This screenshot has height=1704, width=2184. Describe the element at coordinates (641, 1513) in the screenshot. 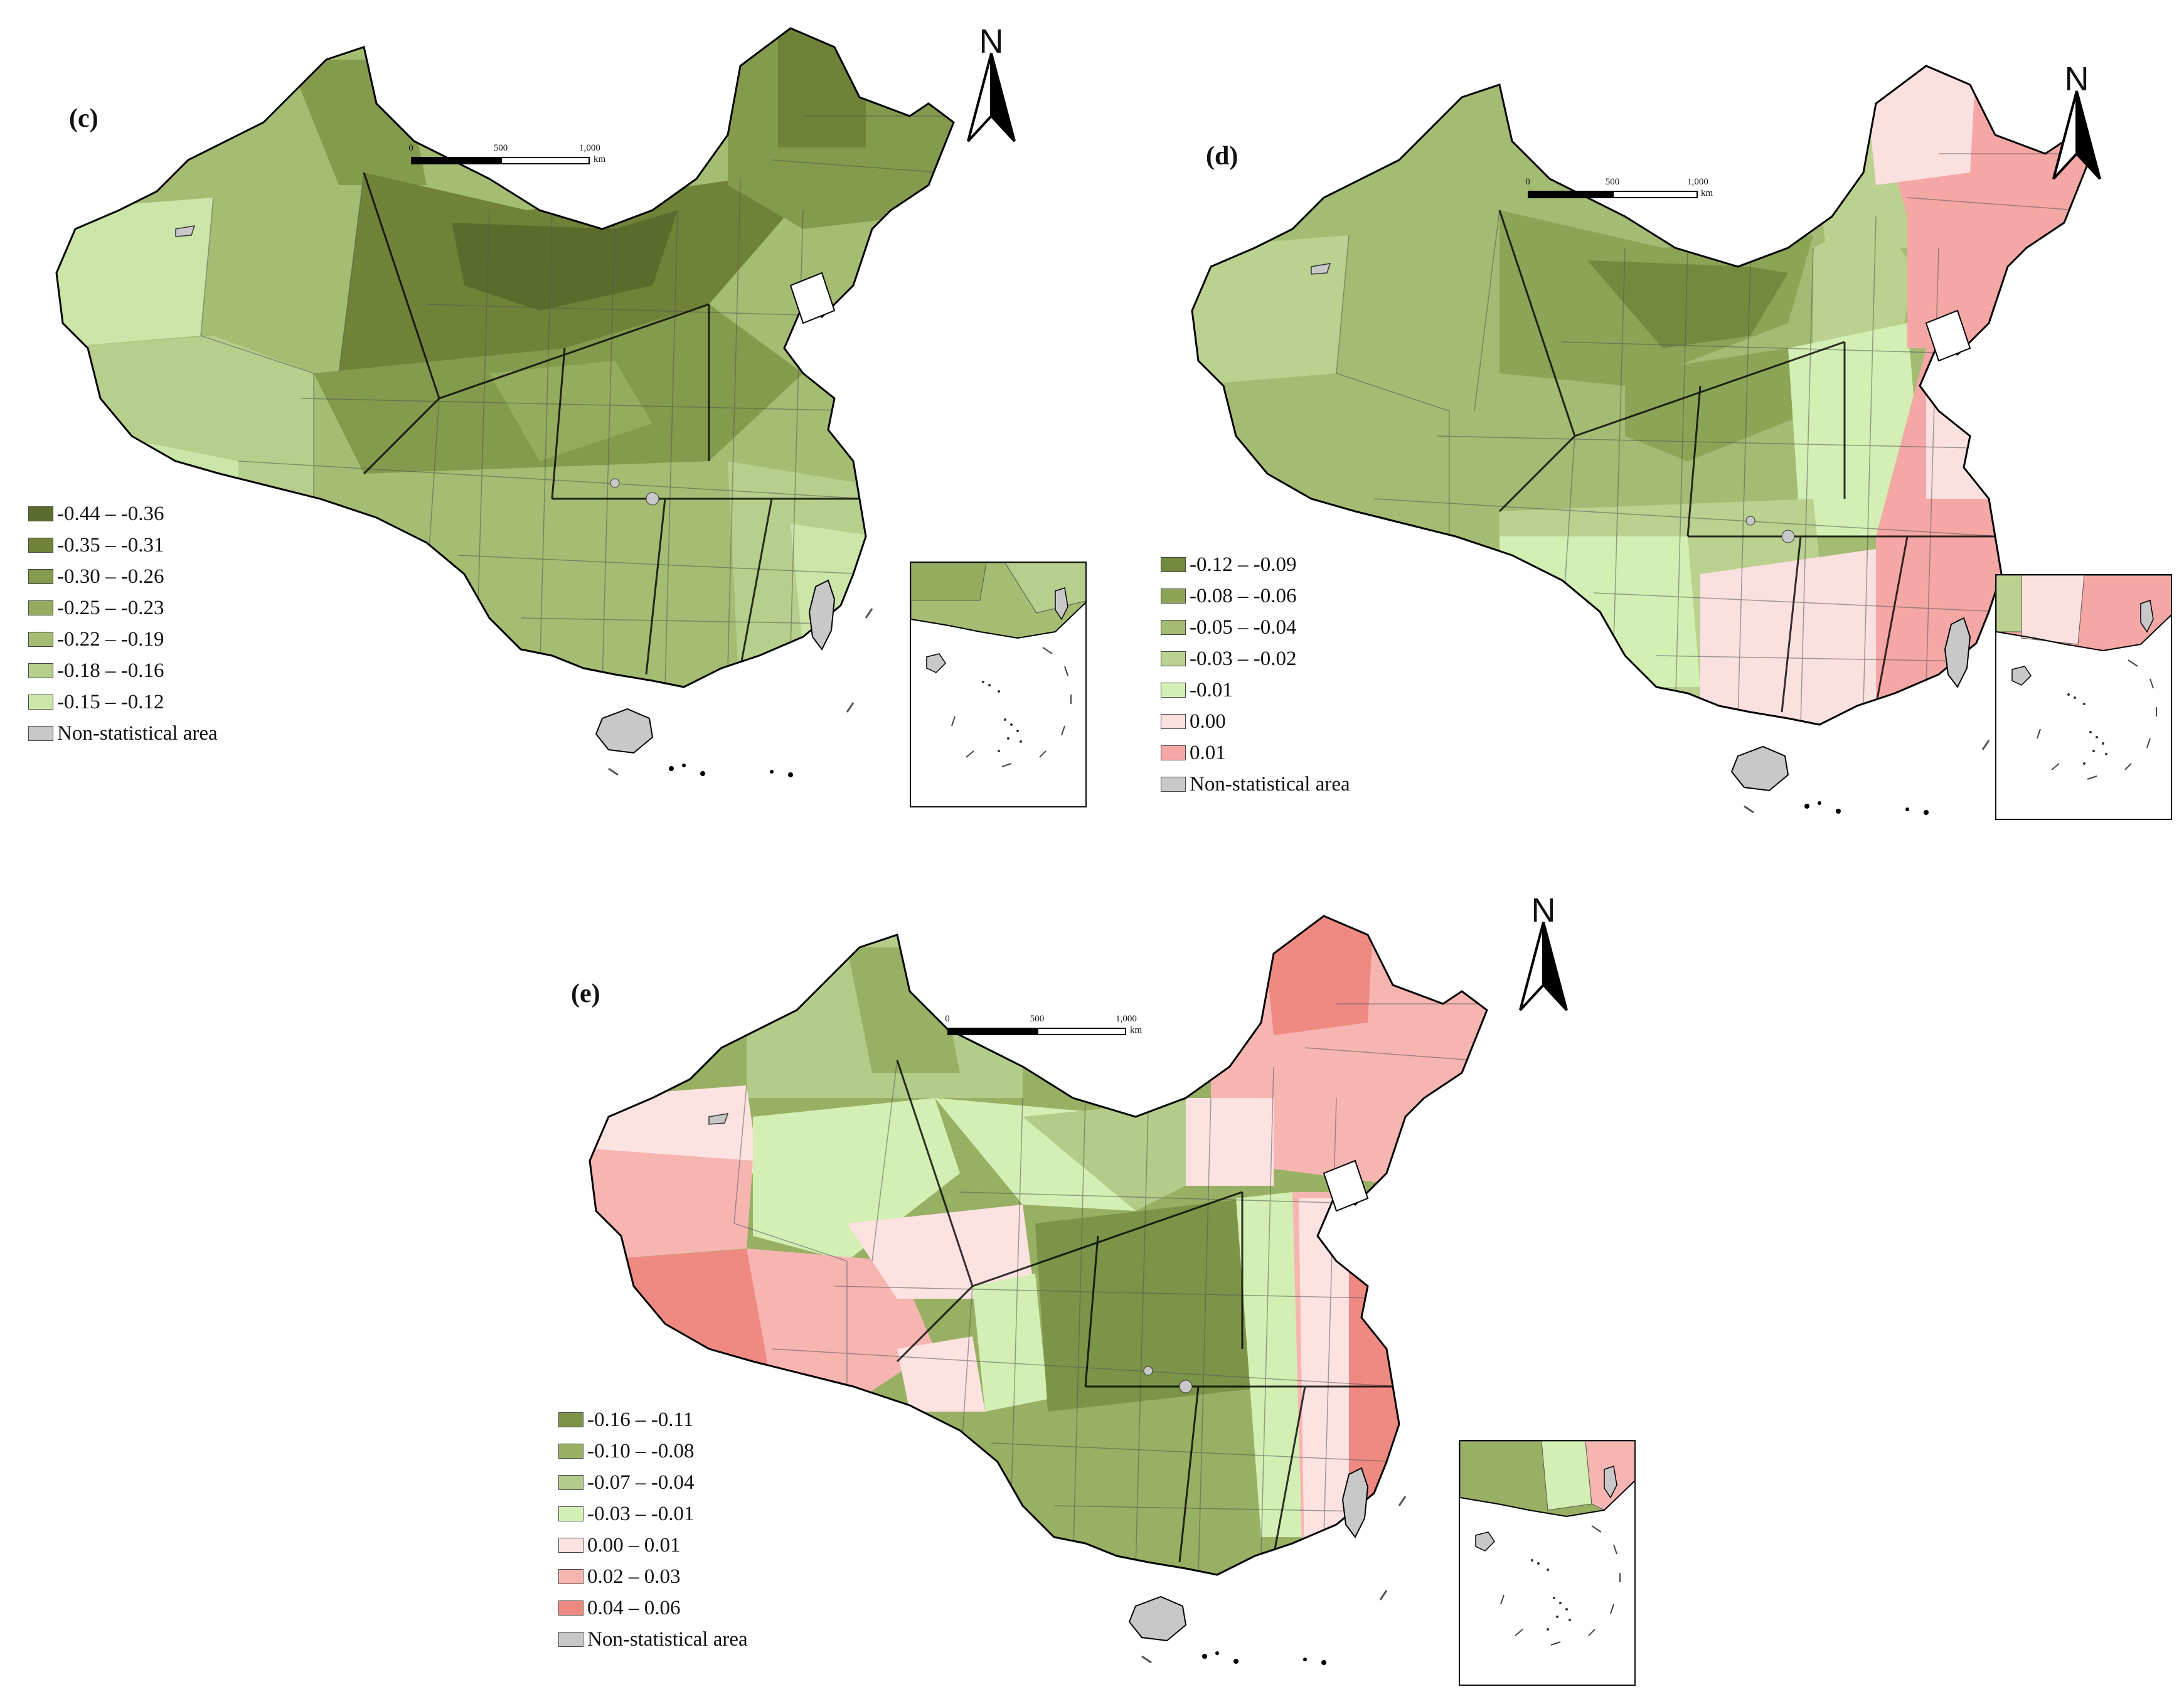

I see `legend-label: -0.03 – -0.01` at that location.